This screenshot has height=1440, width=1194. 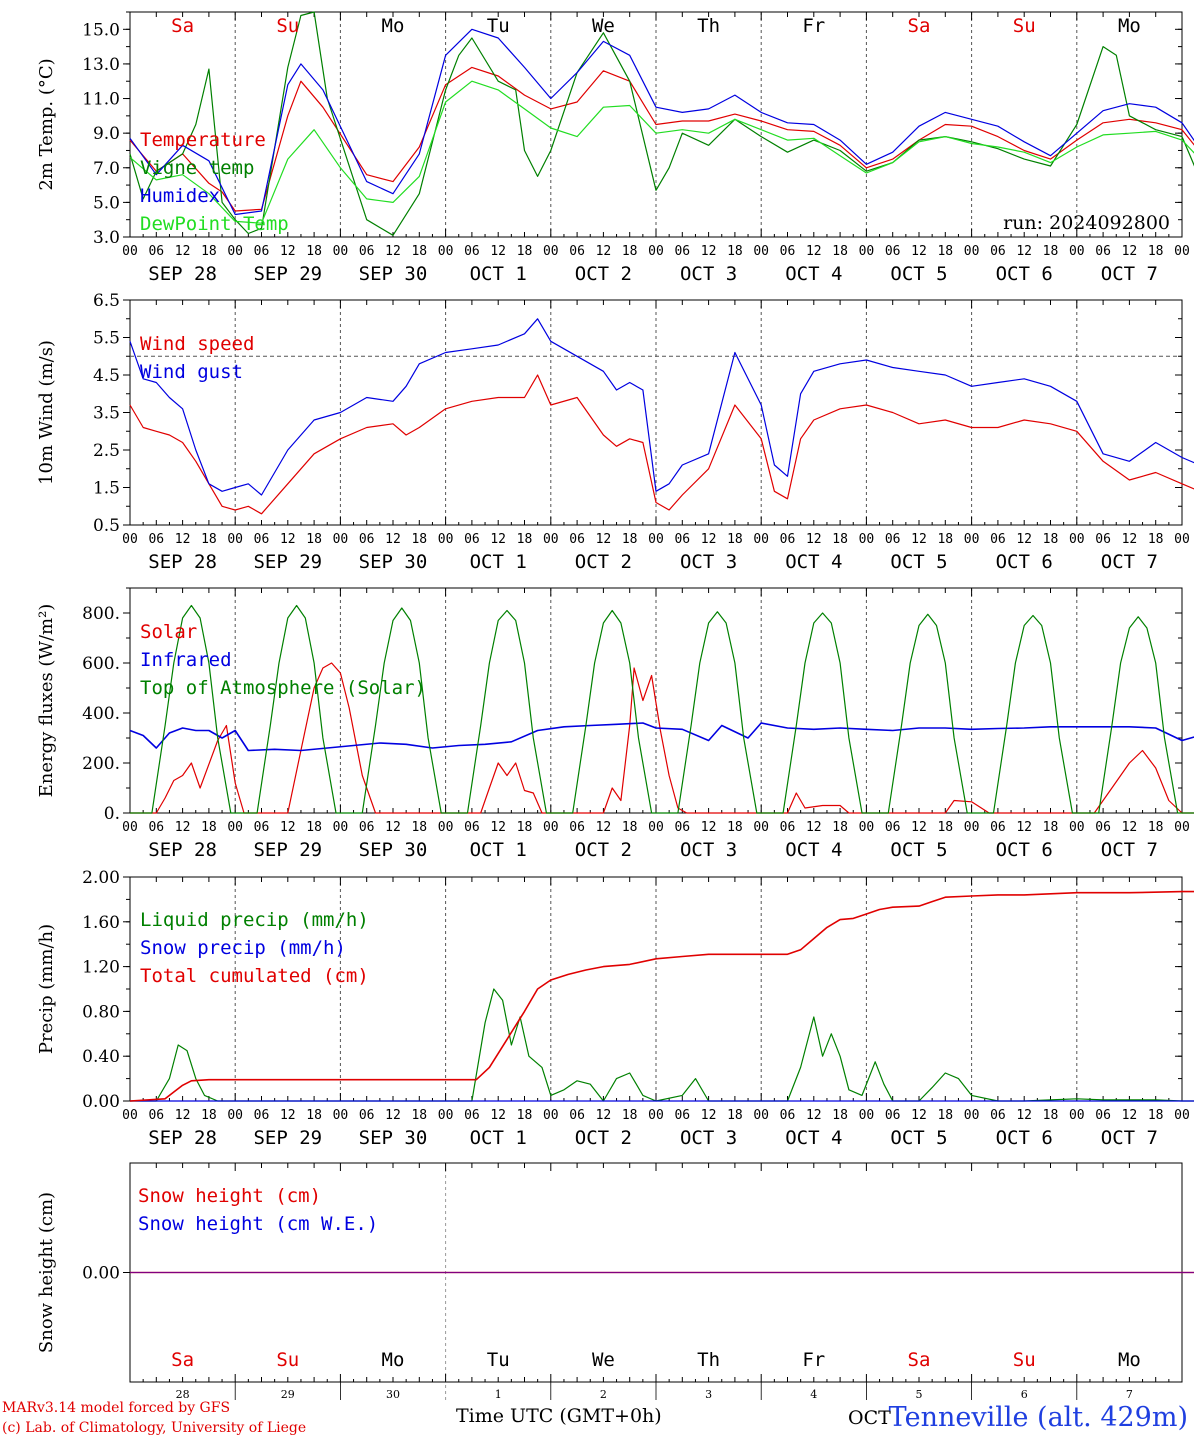 I want to click on legend-item-wind-0: Wind speed, so click(x=197, y=344).